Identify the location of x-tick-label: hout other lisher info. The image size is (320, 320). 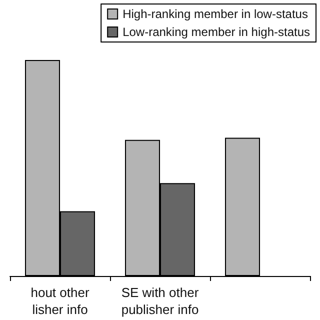
(60, 301).